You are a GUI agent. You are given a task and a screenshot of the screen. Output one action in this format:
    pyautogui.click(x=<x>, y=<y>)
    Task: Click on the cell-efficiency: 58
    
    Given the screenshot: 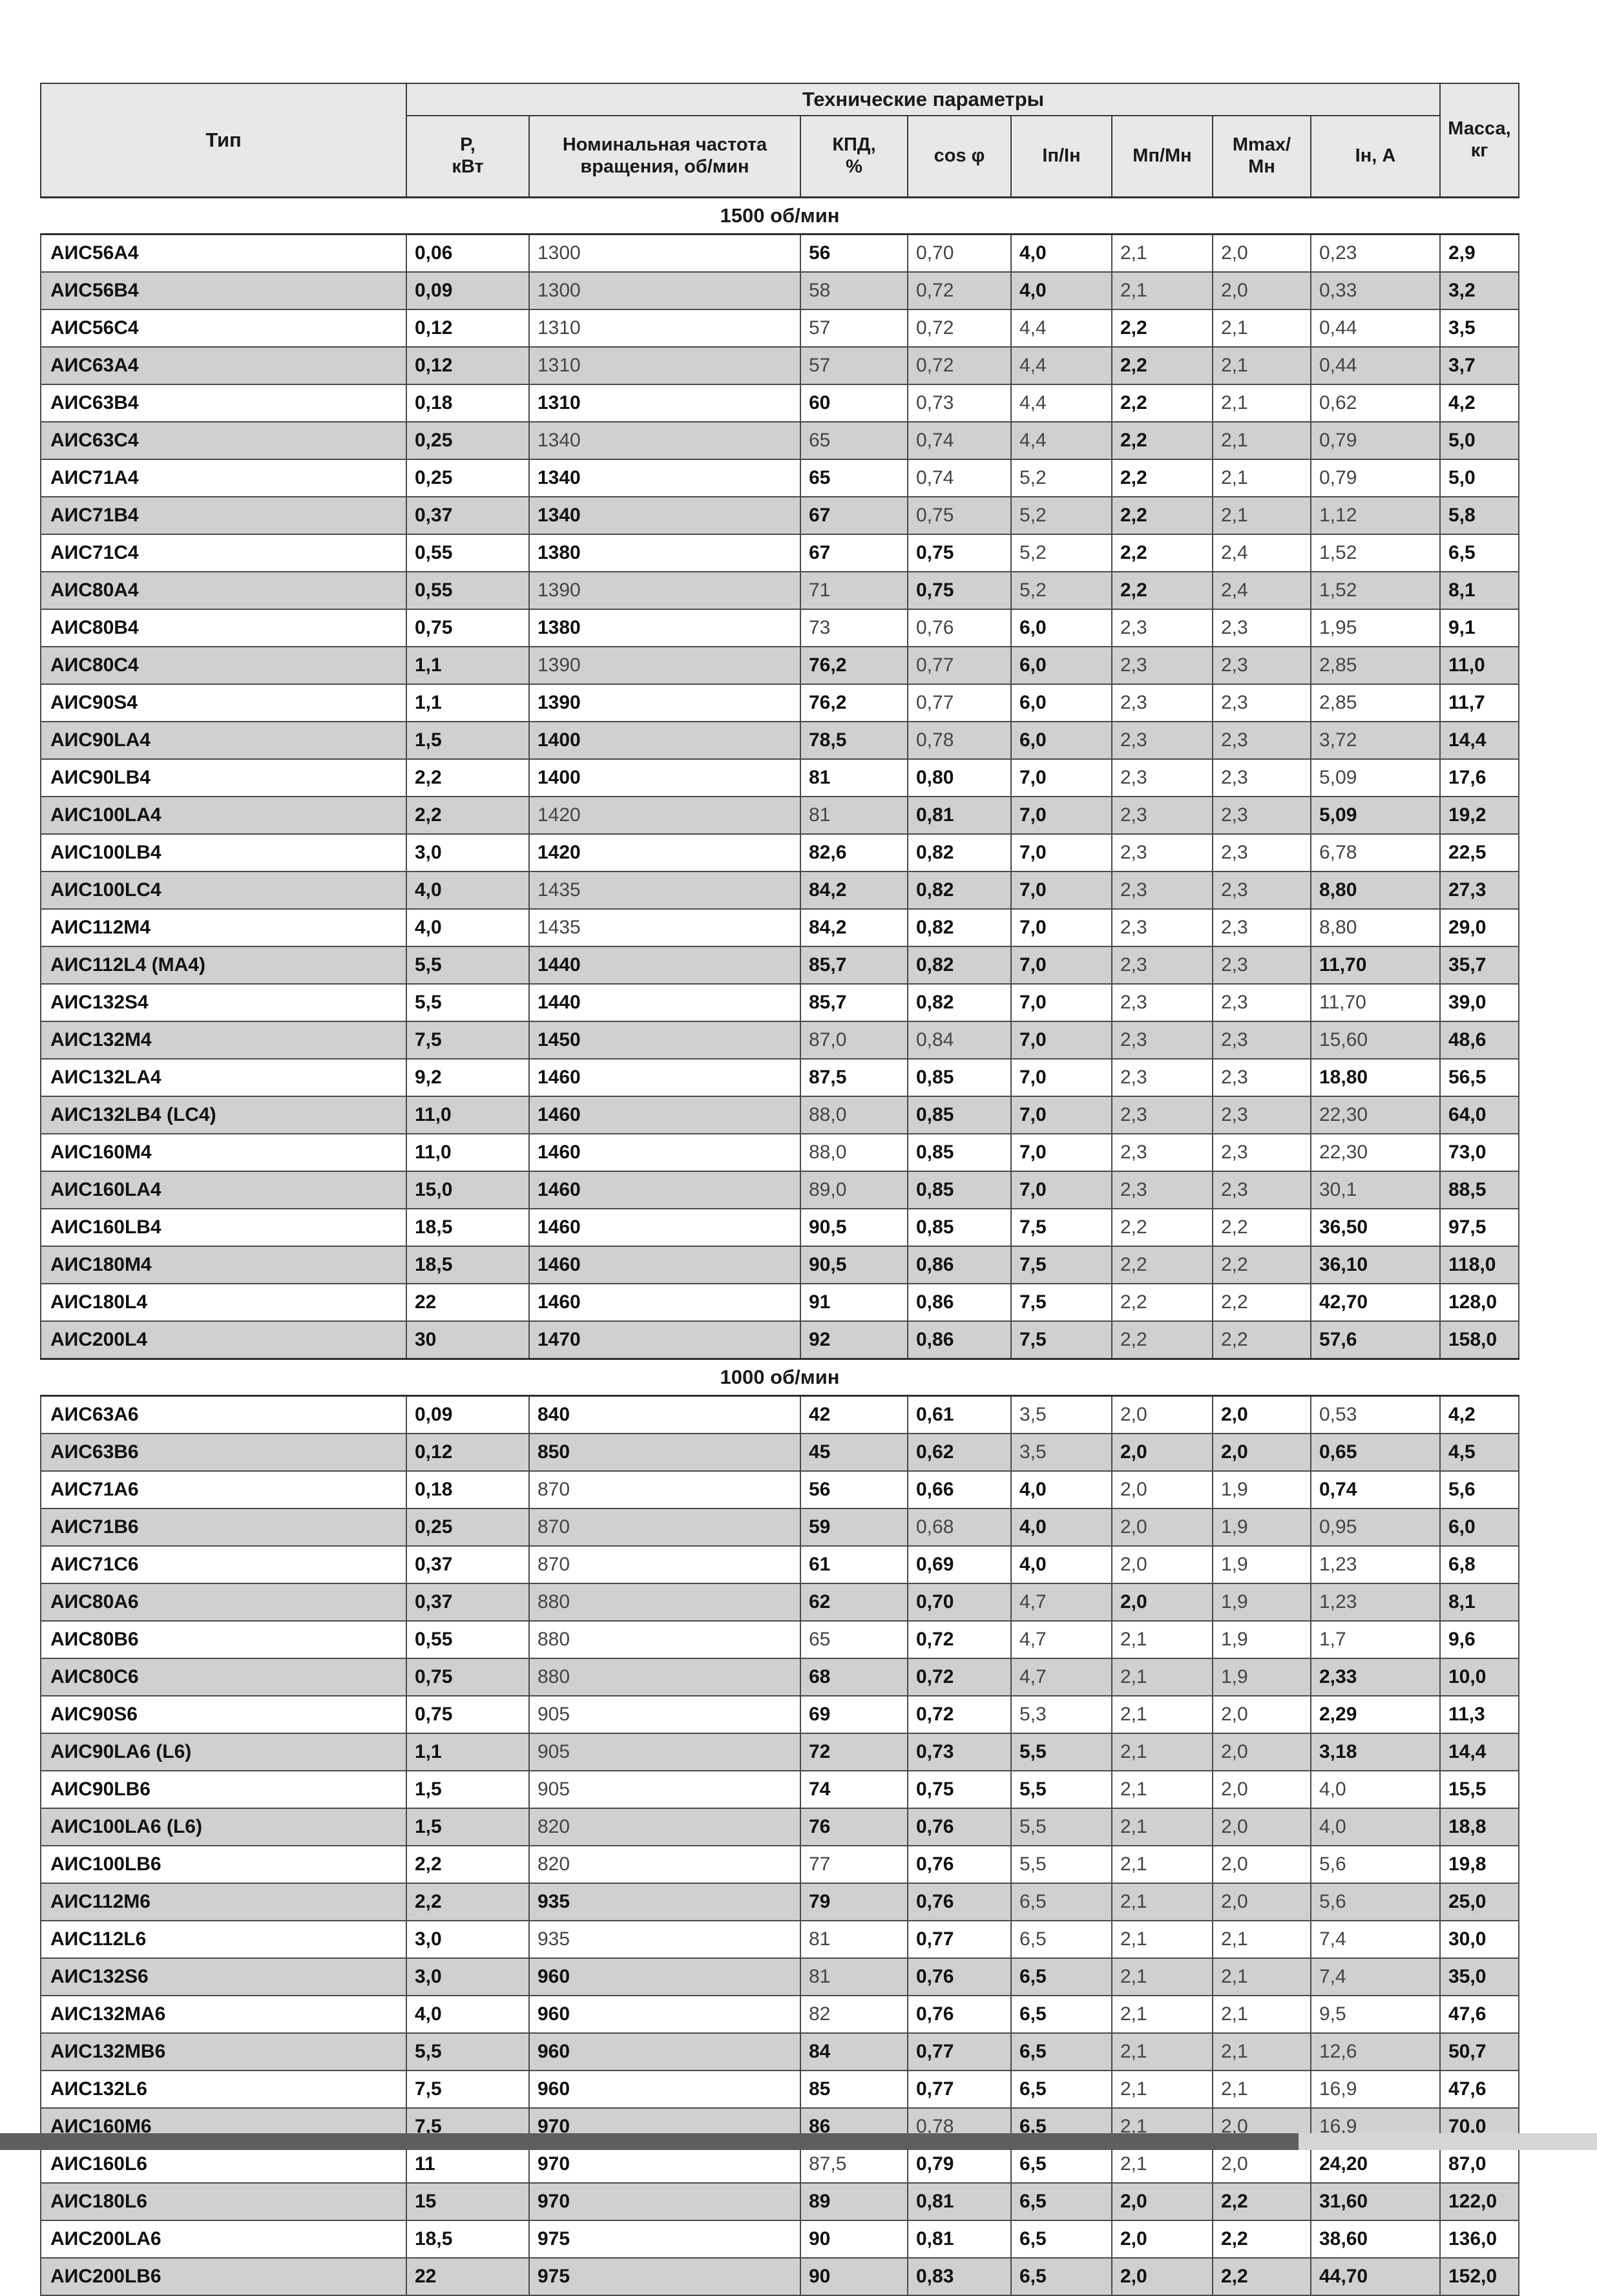 What is the action you would take?
    pyautogui.click(x=854, y=291)
    